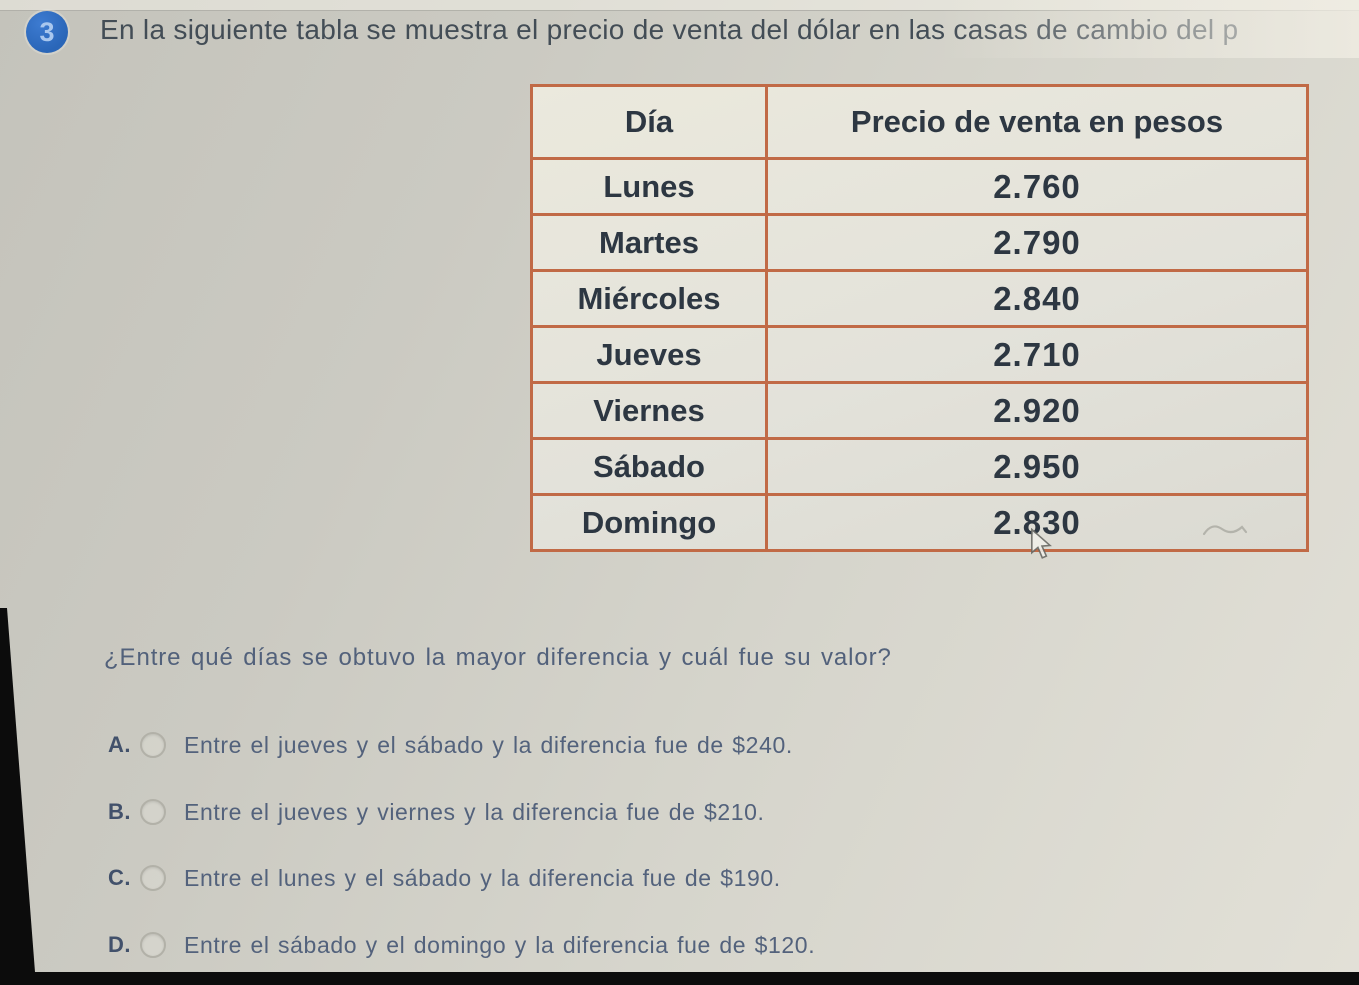  I want to click on table-header-row: Día Precio de venta en pesos, so click(919, 122).